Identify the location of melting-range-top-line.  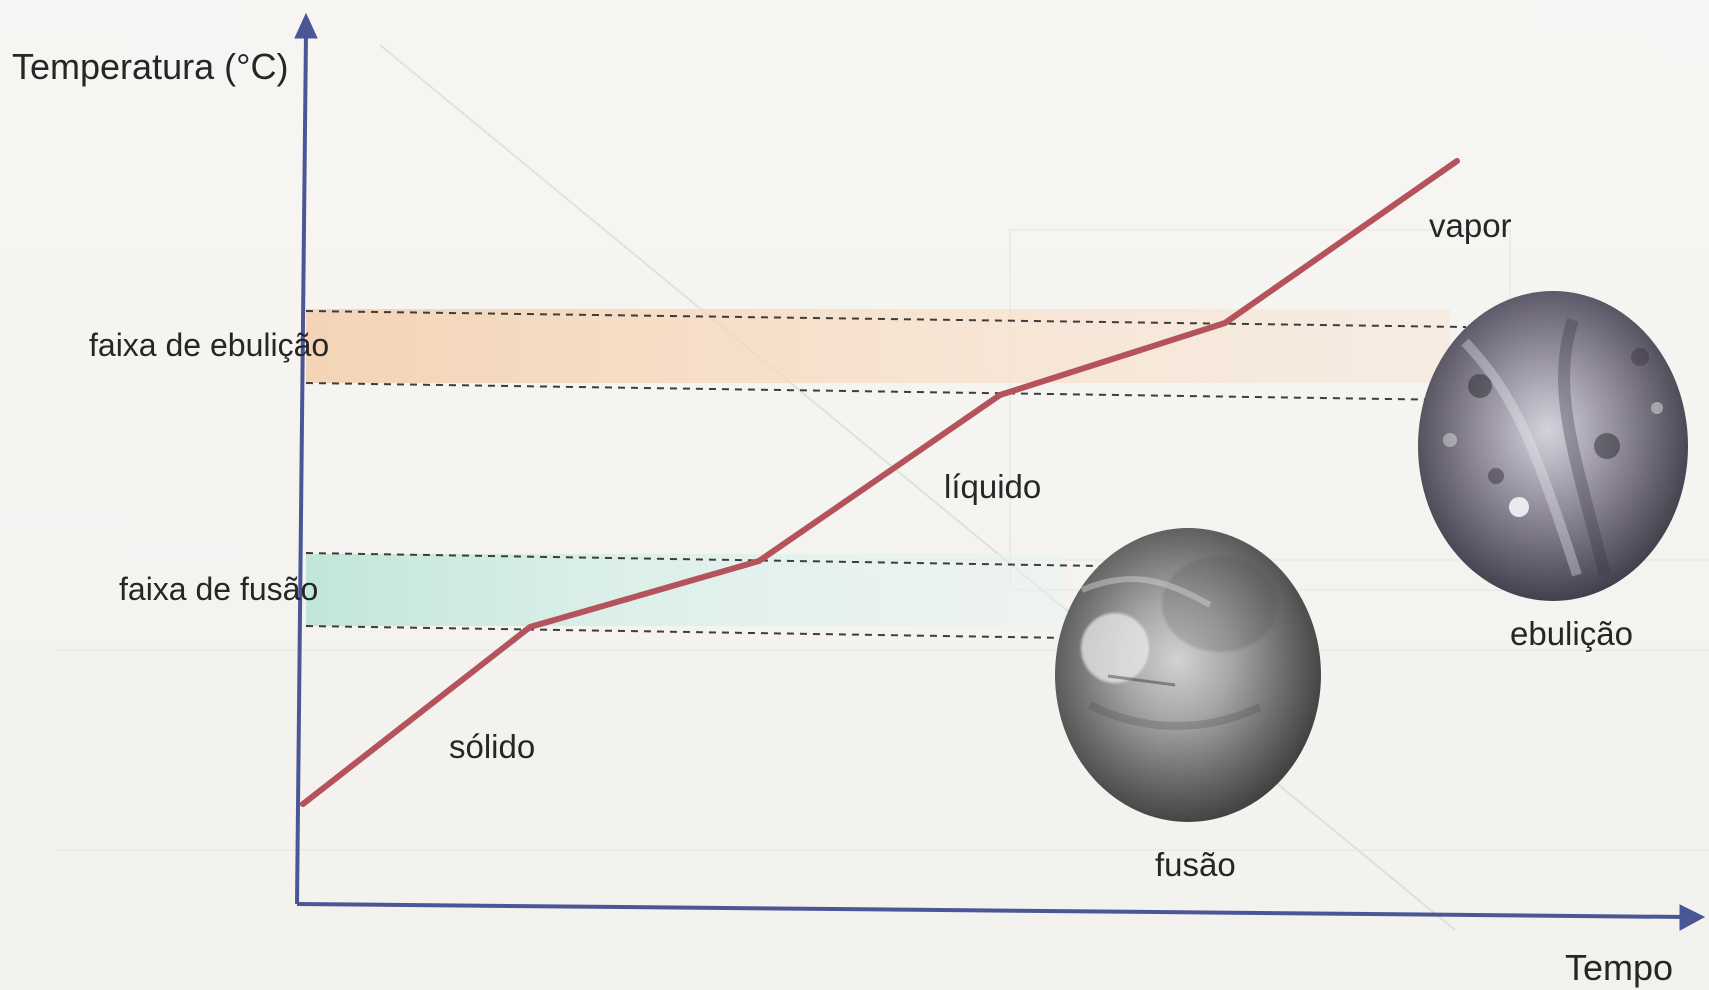
(703, 559).